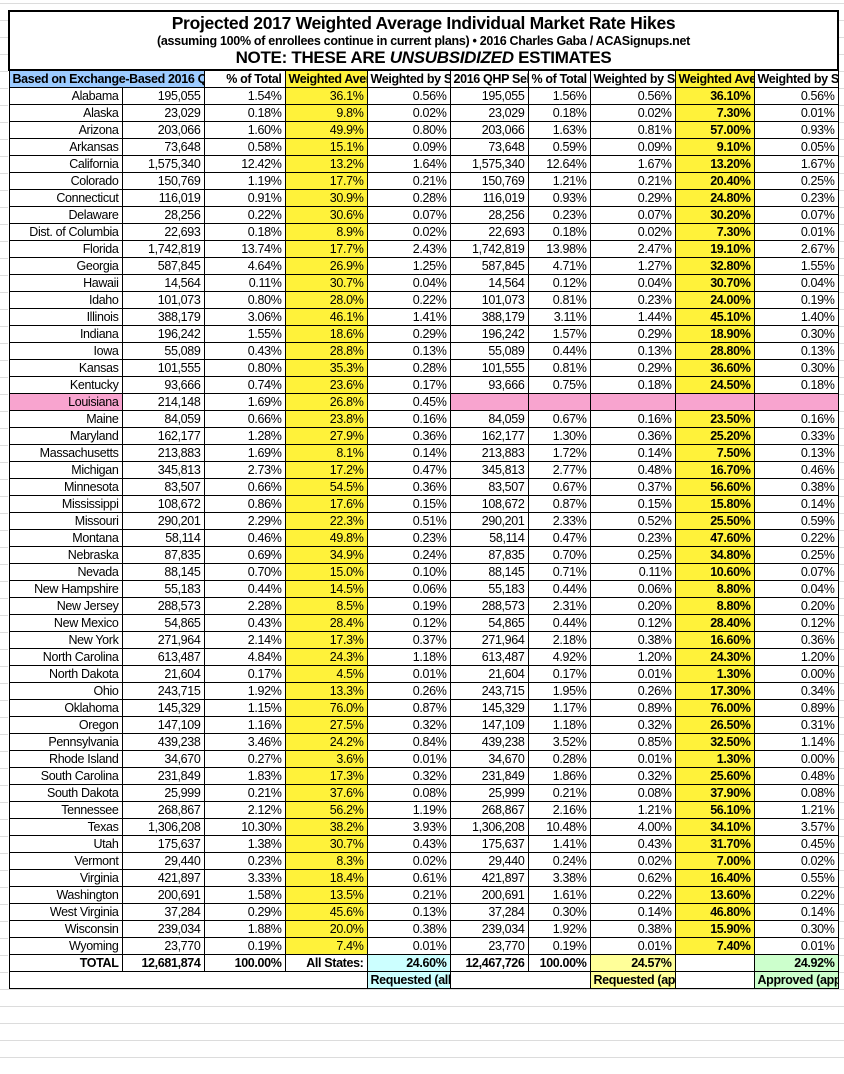 Image resolution: width=844 pixels, height=1074 pixels. What do you see at coordinates (559, 640) in the screenshot?
I see `pct-total-2016: 2.18%` at bounding box center [559, 640].